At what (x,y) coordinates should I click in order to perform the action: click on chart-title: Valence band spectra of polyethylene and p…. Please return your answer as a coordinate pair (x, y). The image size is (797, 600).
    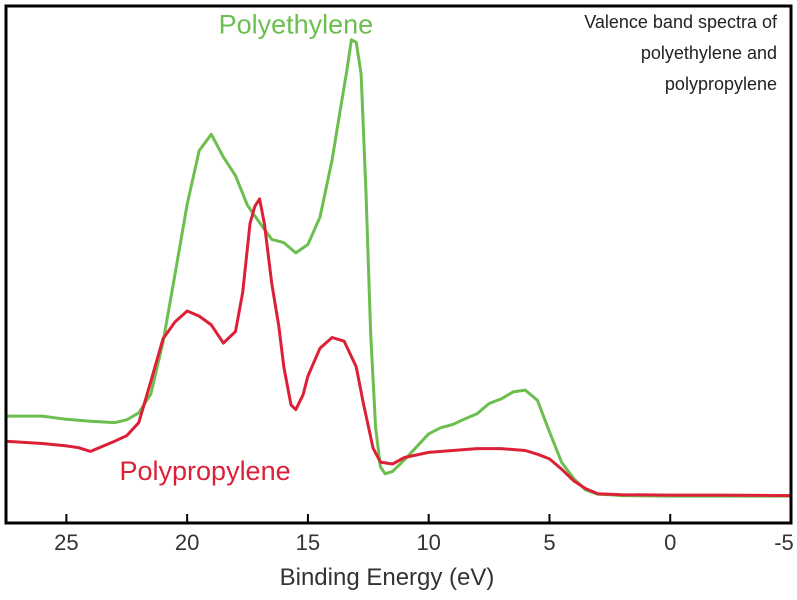
    Looking at the image, I should click on (681, 53).